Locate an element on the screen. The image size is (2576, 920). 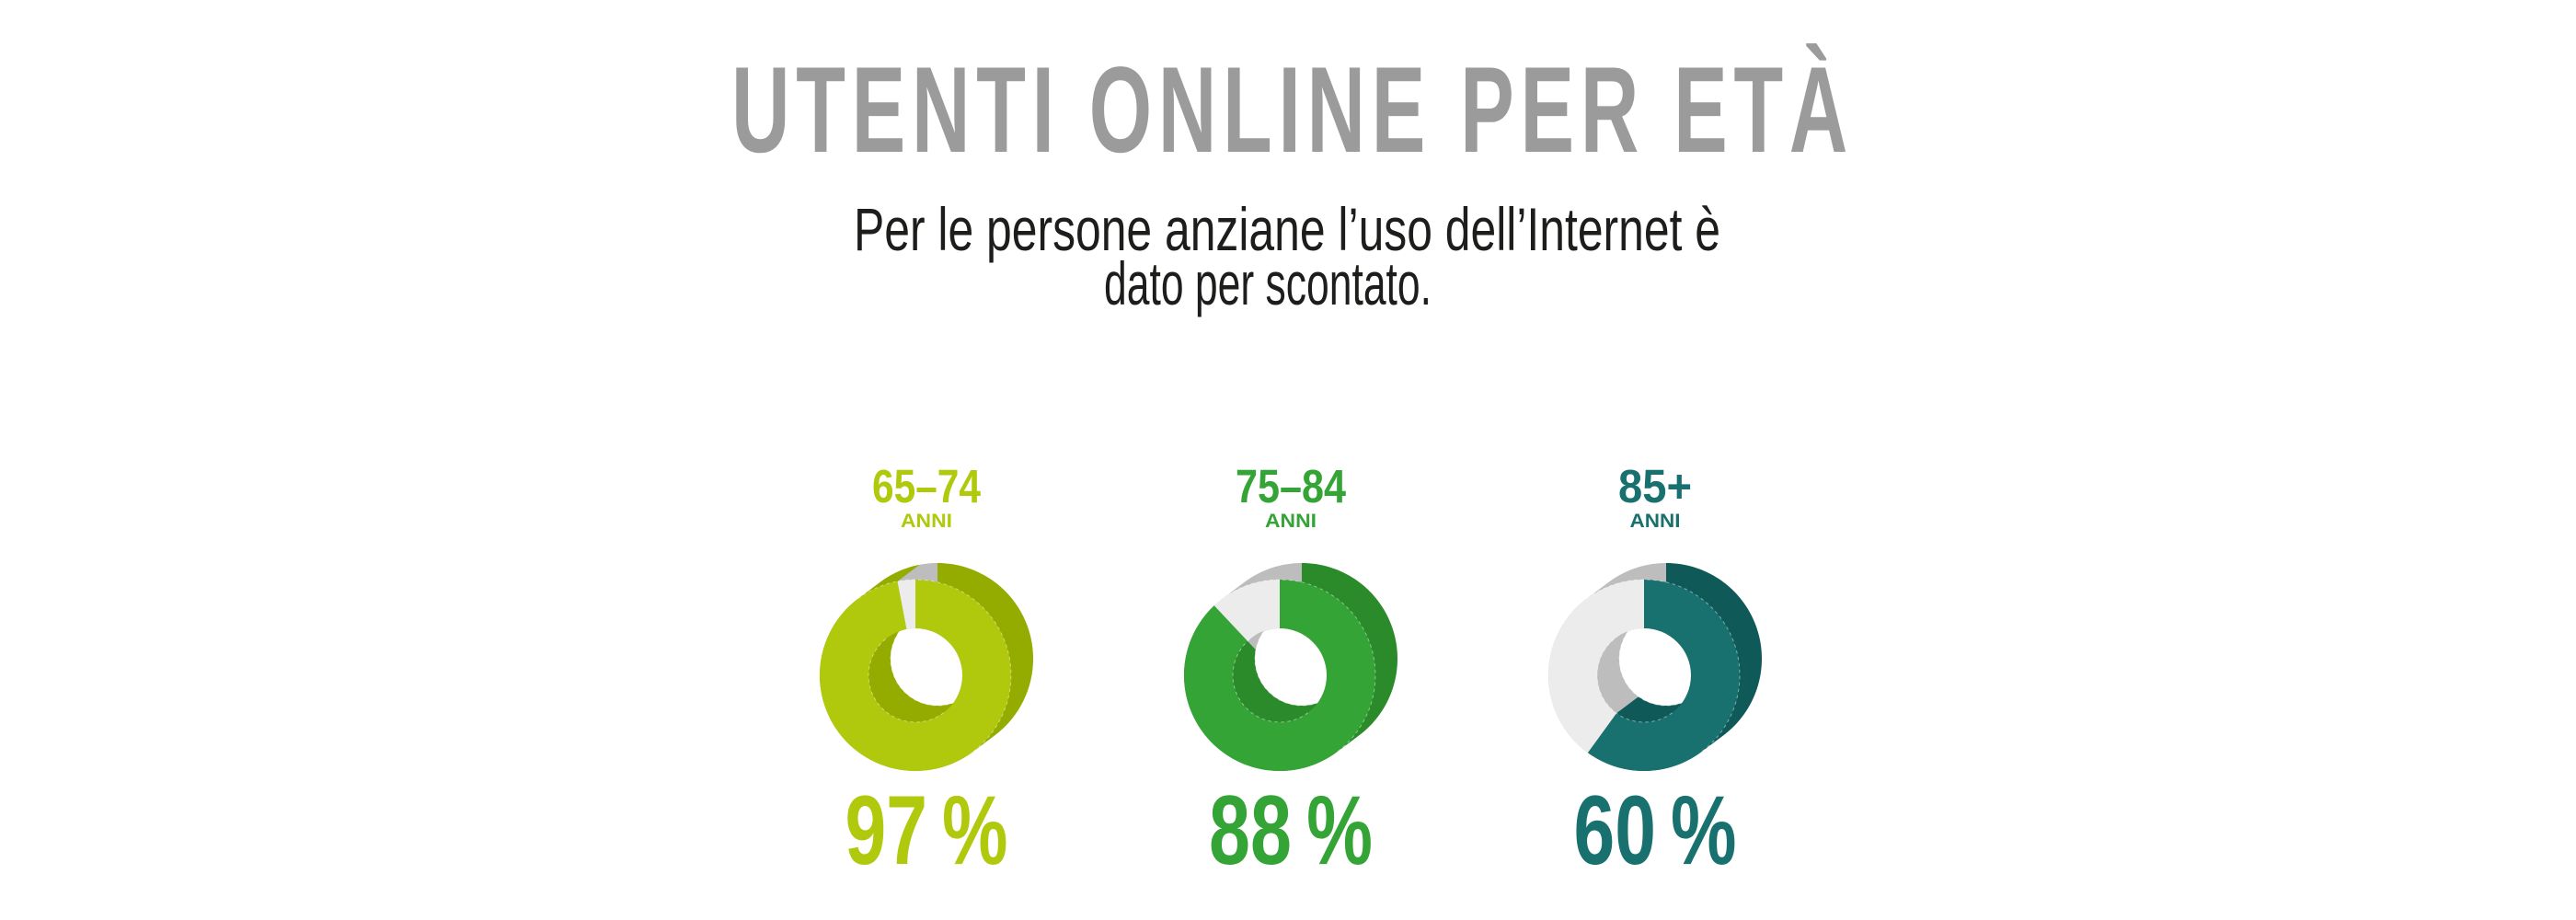
percent-value: 88 % is located at coordinates (1291, 830).